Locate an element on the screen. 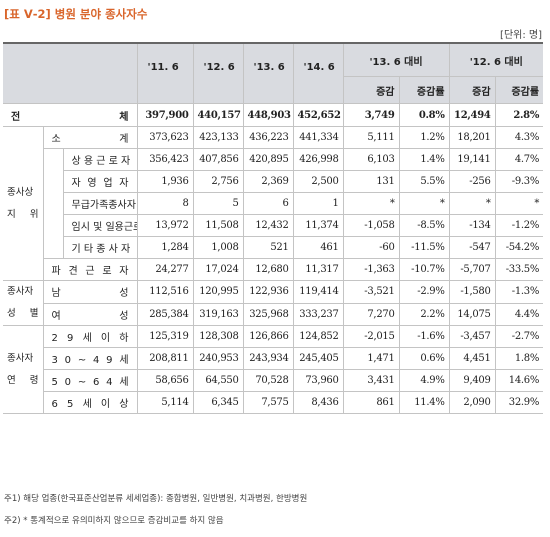 Image resolution: width=550 pixels, height=537 pixels. cell: 452,652 is located at coordinates (318, 115).